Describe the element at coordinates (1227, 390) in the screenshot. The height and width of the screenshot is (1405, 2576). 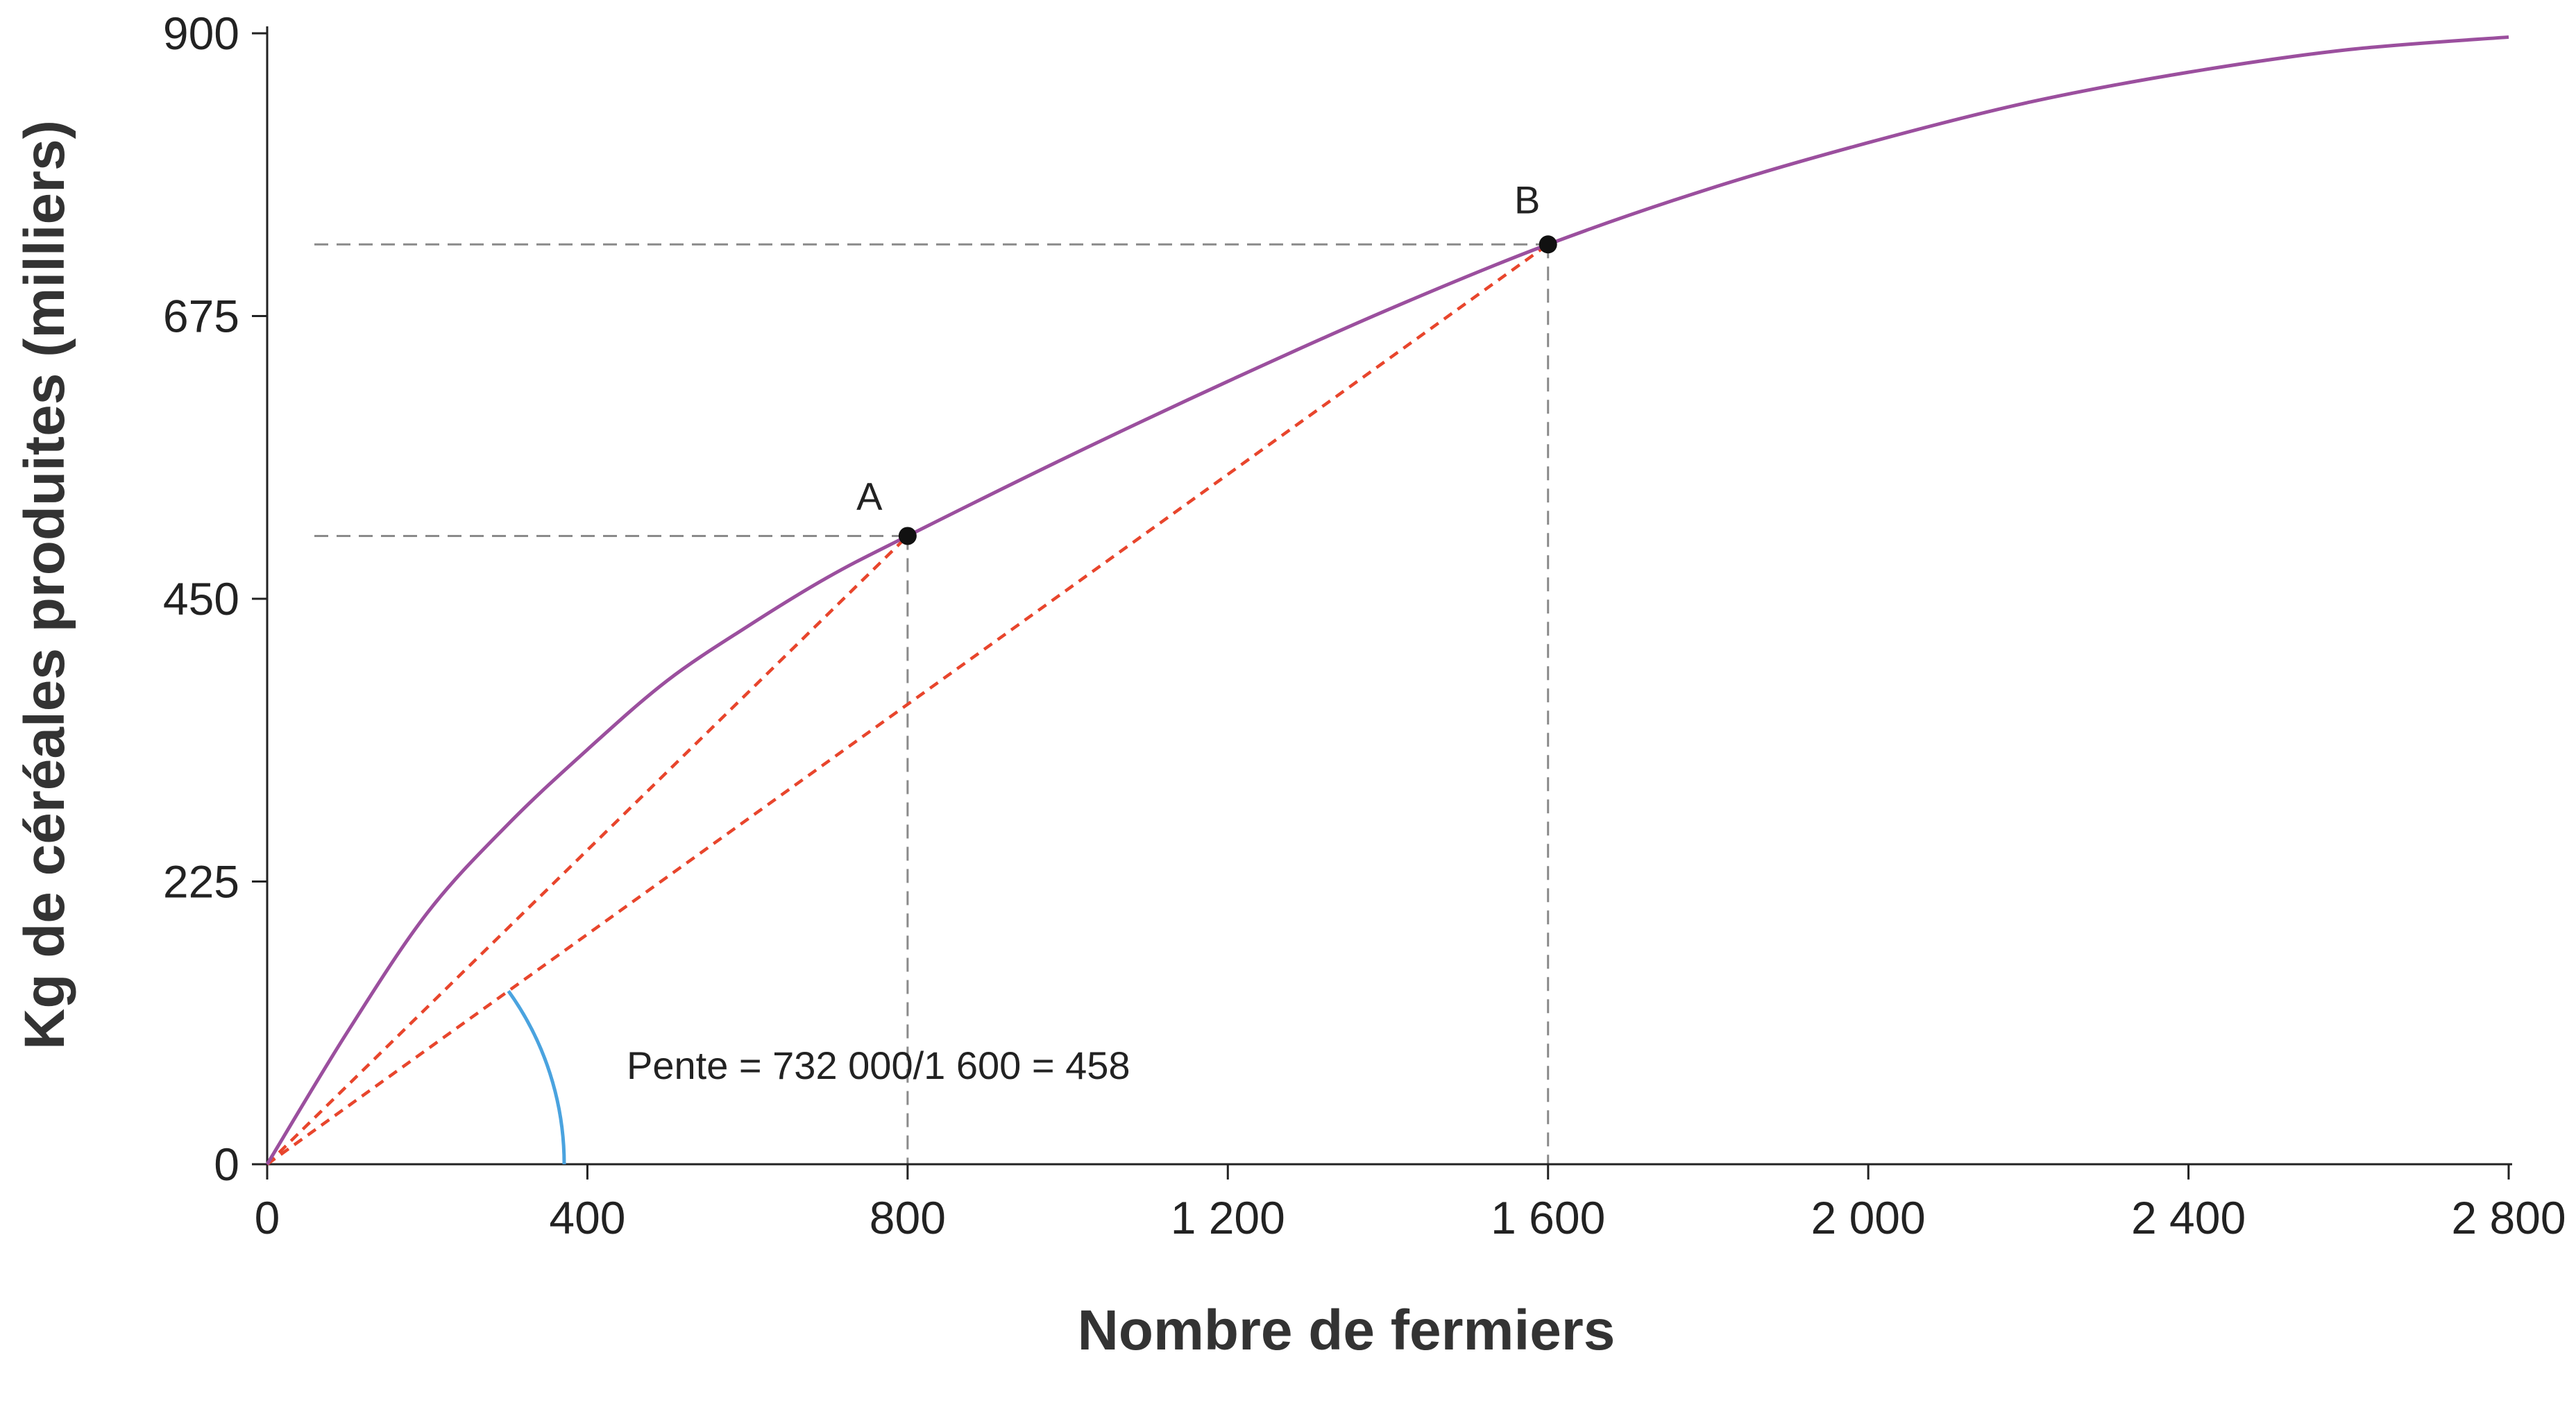
I see `points-layer` at that location.